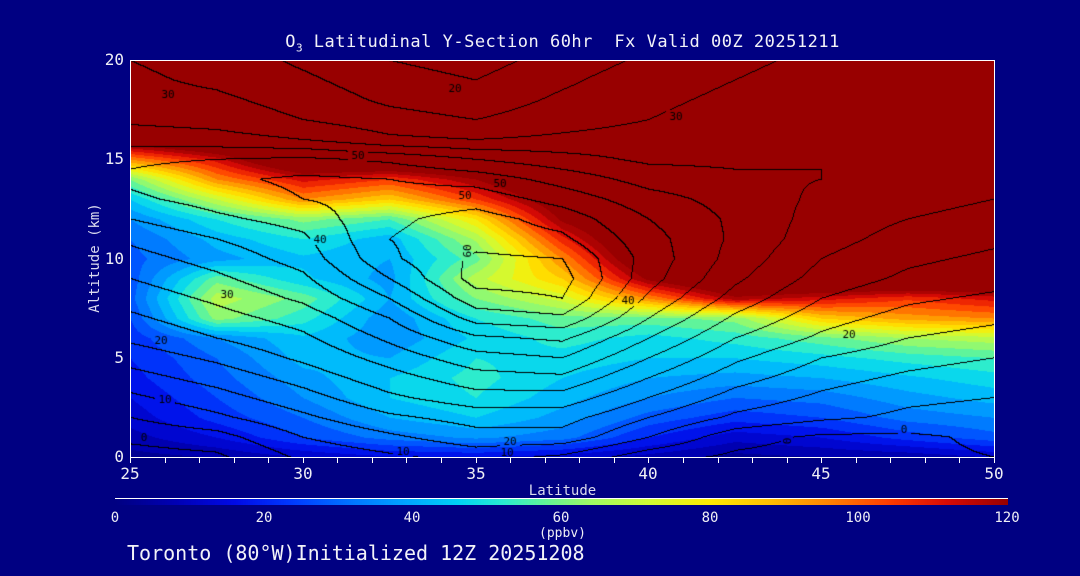 This screenshot has width=1080, height=576. I want to click on y-tick-label: 5, so click(119, 357).